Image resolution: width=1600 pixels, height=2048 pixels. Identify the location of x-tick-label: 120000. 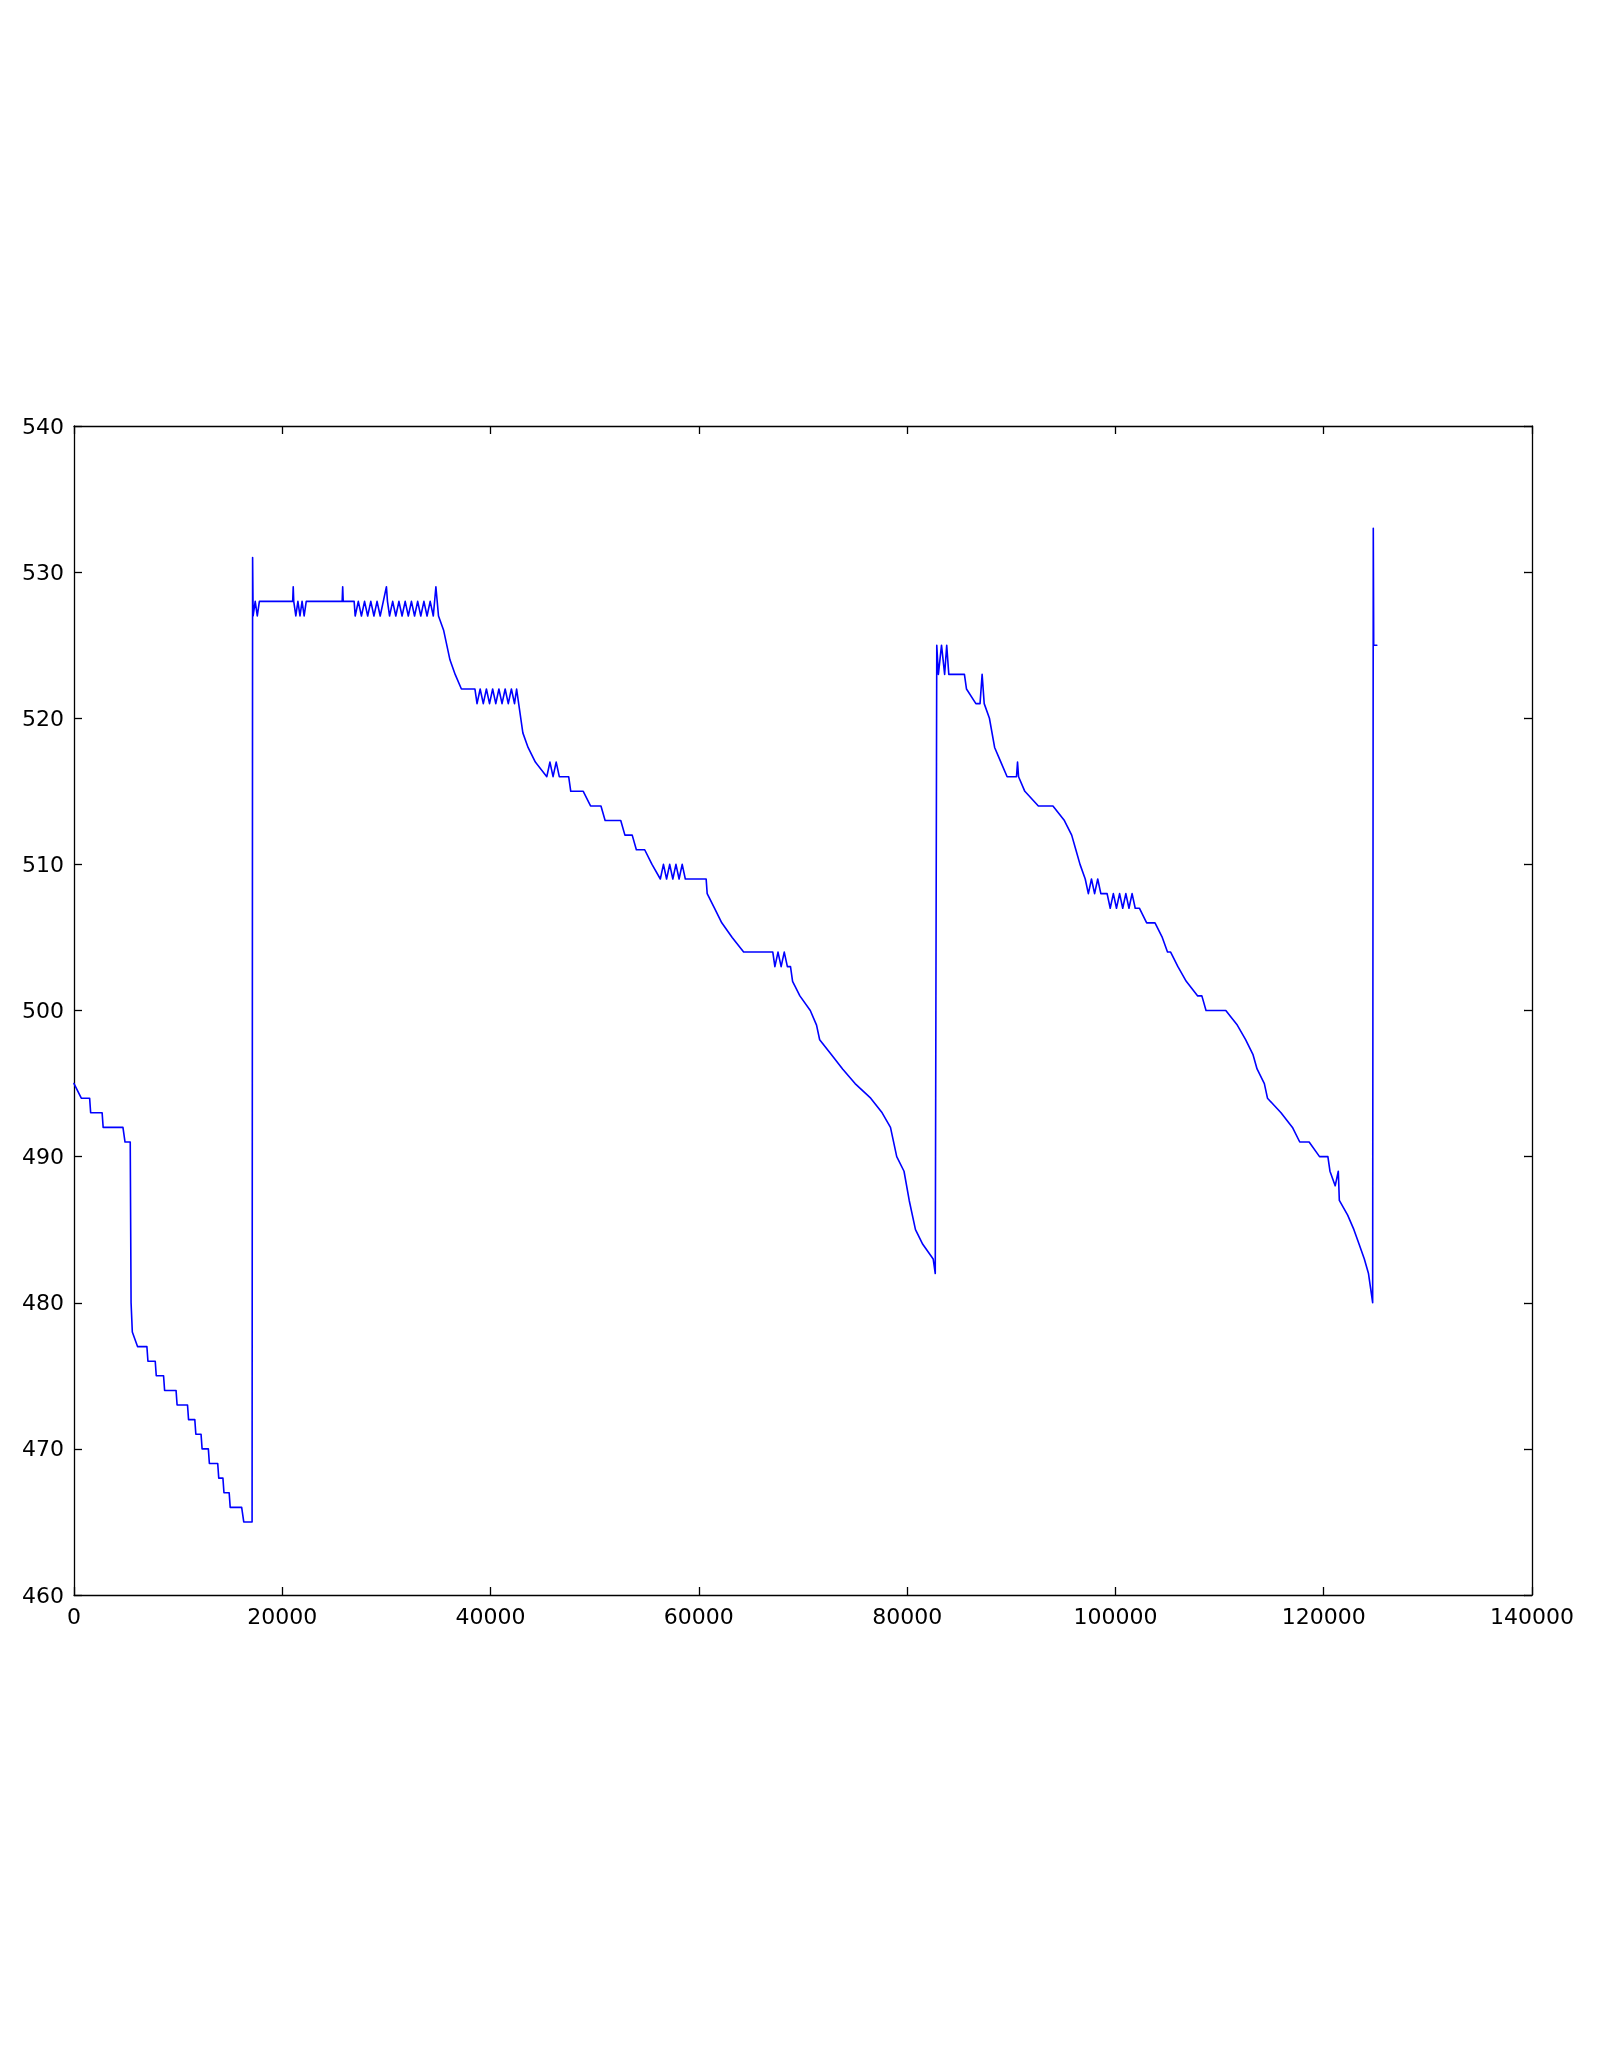
(1323, 1616).